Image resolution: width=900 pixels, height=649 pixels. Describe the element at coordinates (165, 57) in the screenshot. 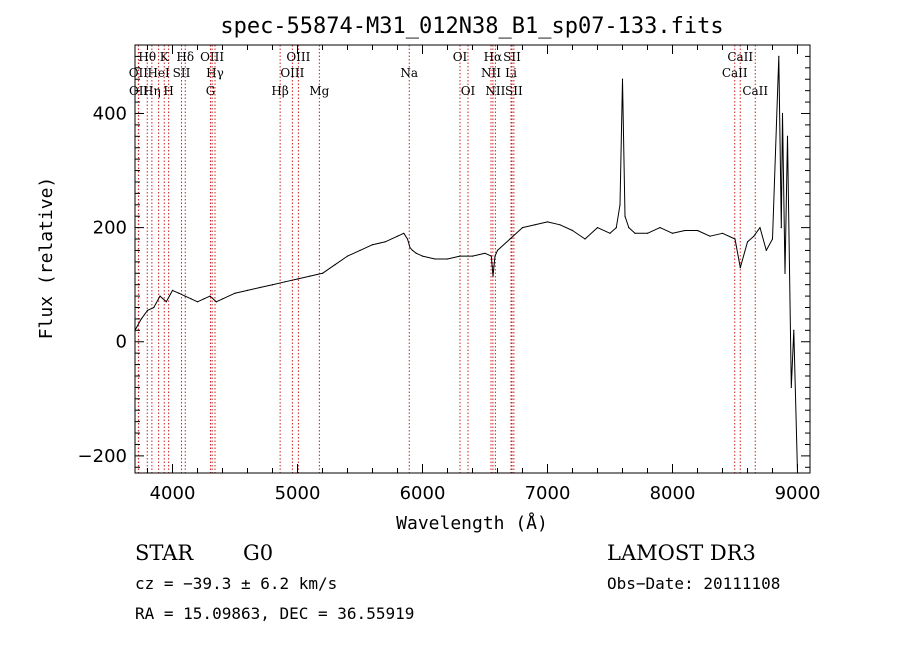

I see `line-label: K` at that location.